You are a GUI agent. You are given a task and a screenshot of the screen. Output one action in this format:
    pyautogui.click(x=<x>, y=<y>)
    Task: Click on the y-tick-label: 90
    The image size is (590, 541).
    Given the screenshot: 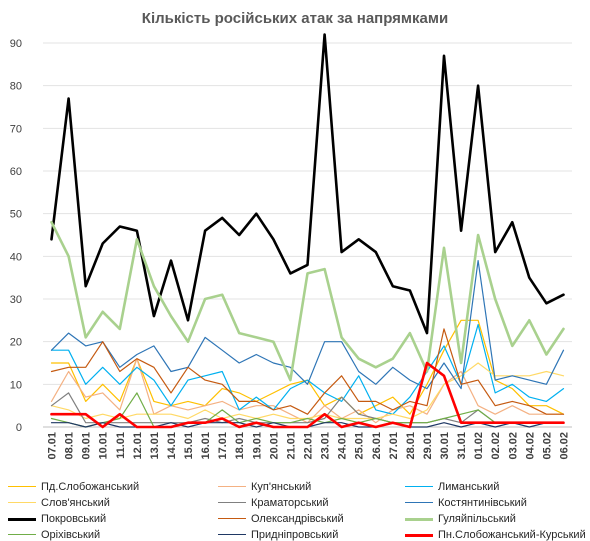 What is the action you would take?
    pyautogui.click(x=16, y=44)
    